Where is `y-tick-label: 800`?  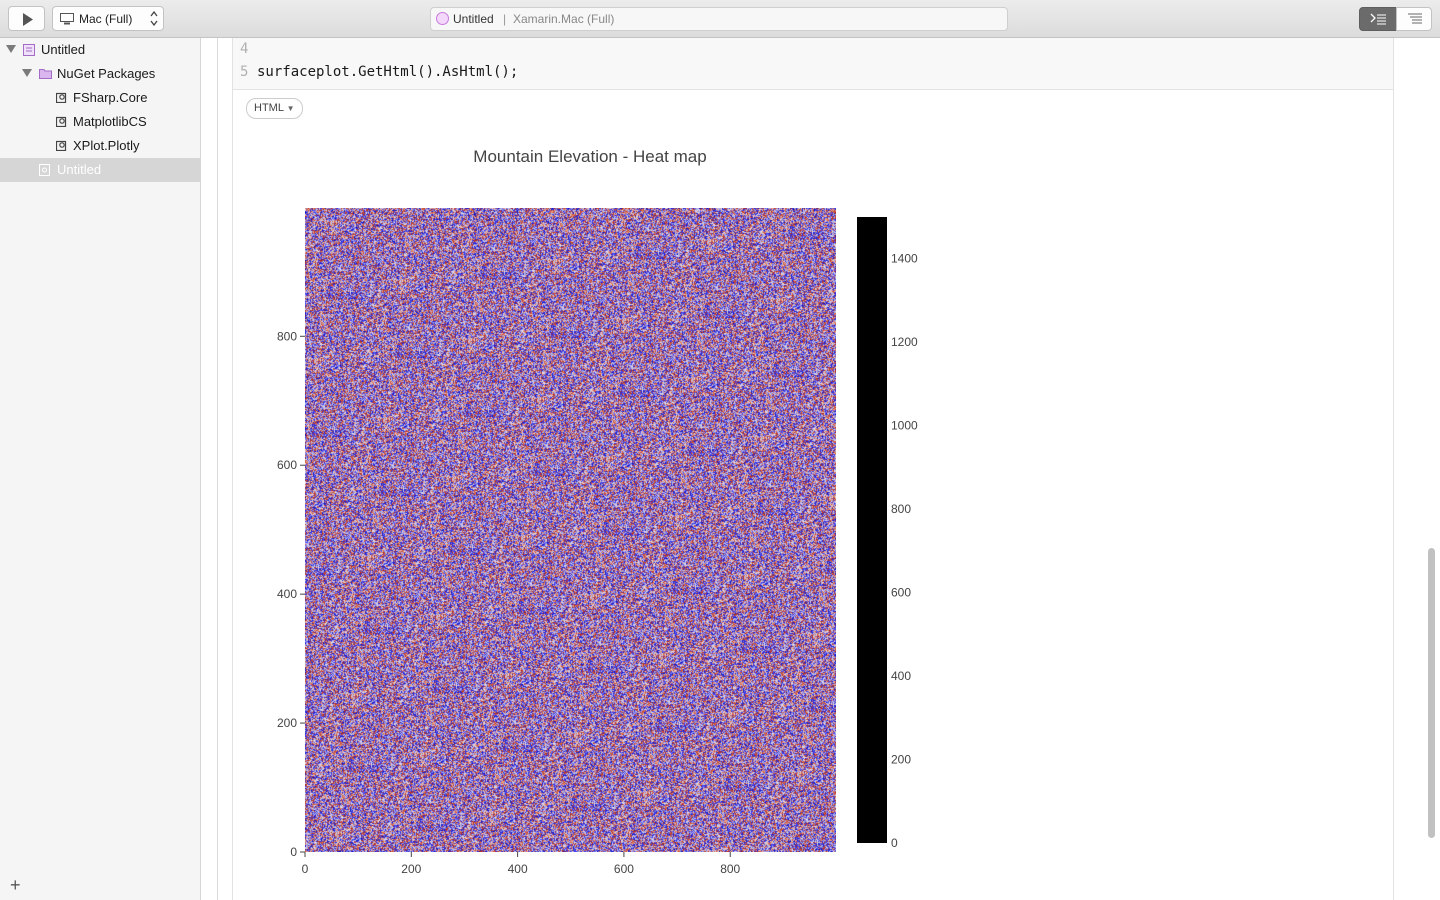
y-tick-label: 800 is located at coordinates (287, 336).